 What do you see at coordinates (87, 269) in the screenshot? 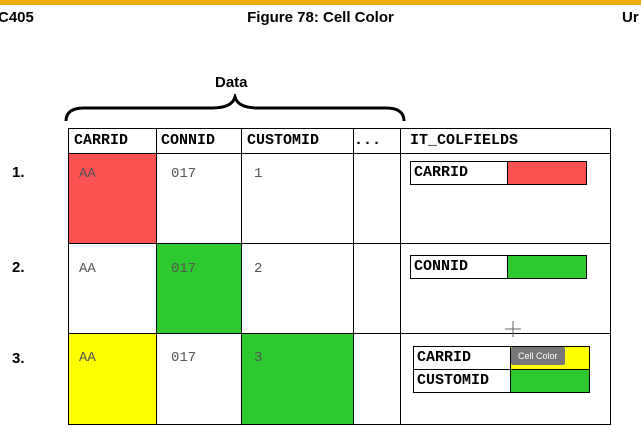
I see `cell-row2-carrid: AA` at bounding box center [87, 269].